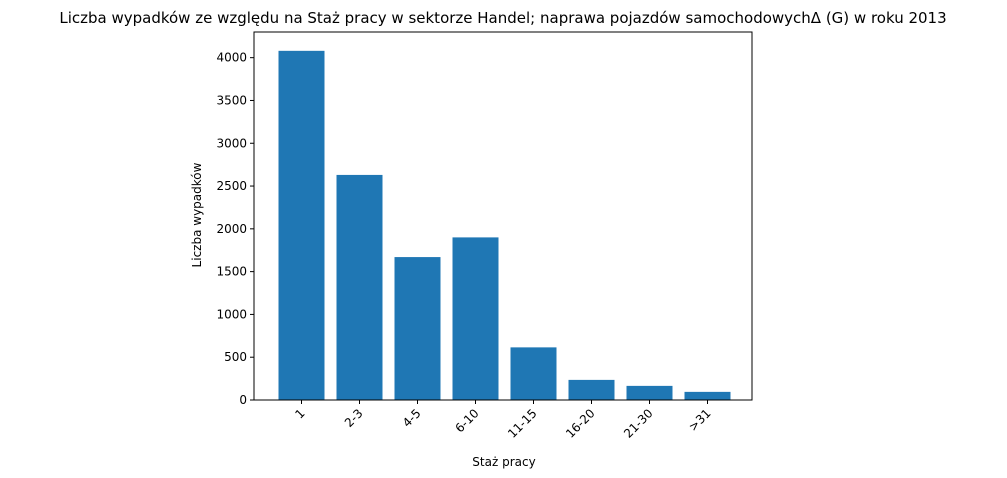  What do you see at coordinates (197, 214) in the screenshot?
I see `y-axis-label: Liczba wypadków` at bounding box center [197, 214].